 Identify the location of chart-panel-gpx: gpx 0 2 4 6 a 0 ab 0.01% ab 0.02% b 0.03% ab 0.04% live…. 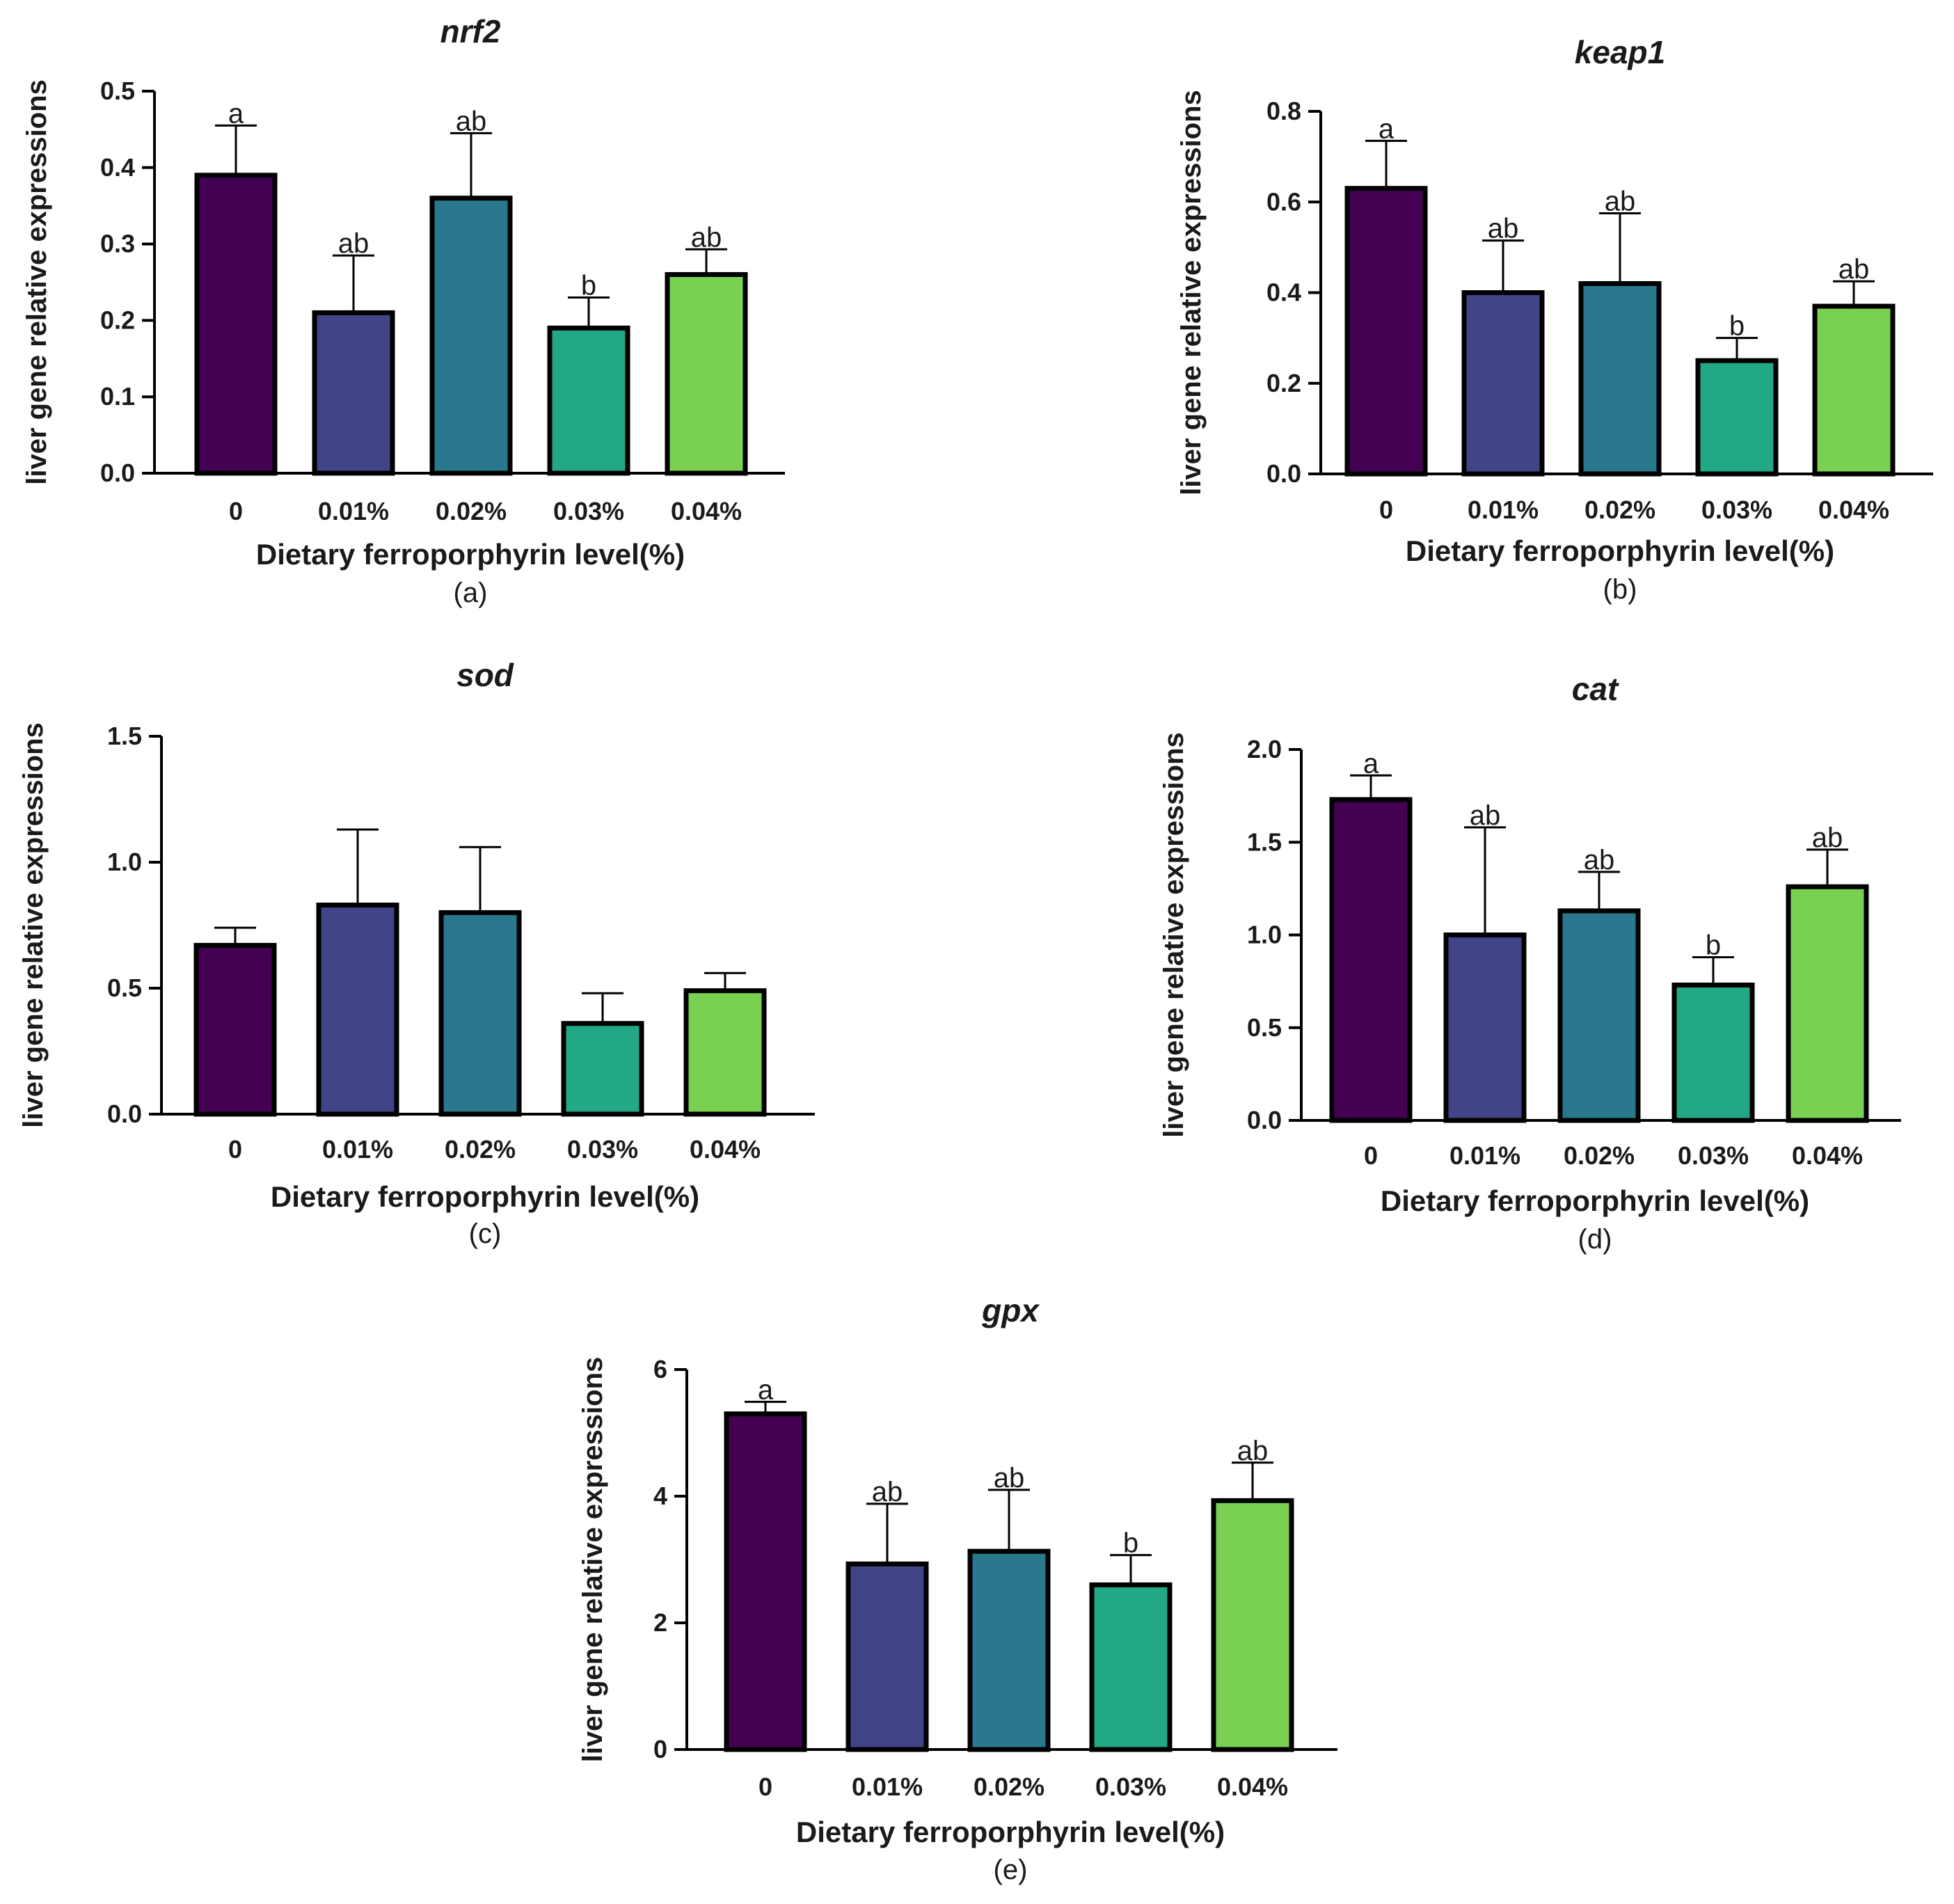
(957, 1588).